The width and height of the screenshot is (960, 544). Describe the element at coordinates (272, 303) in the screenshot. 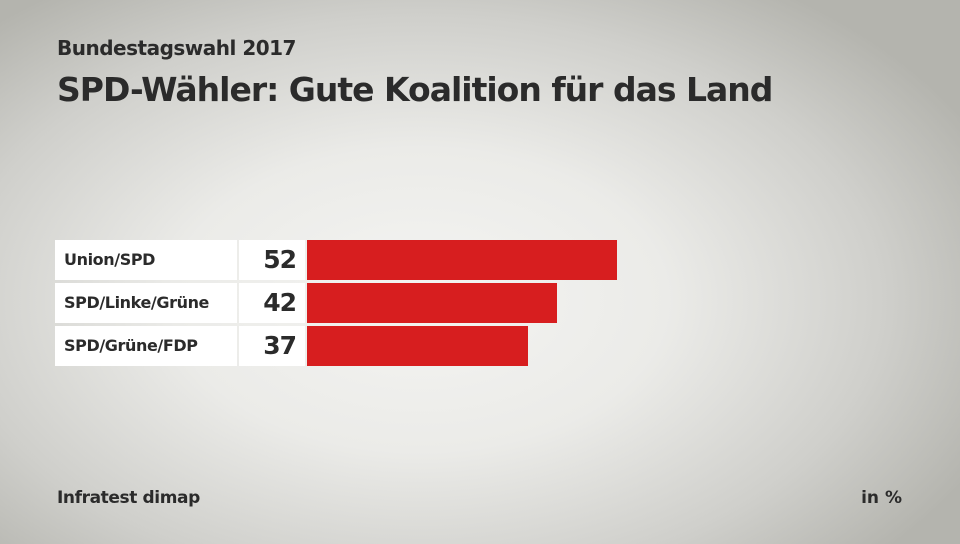

I see `value-label: 42` at that location.